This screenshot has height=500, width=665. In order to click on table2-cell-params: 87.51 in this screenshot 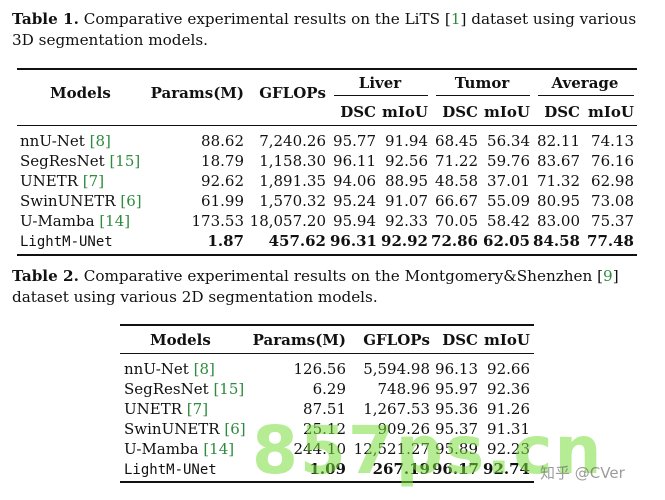, I will do `click(324, 409)`.